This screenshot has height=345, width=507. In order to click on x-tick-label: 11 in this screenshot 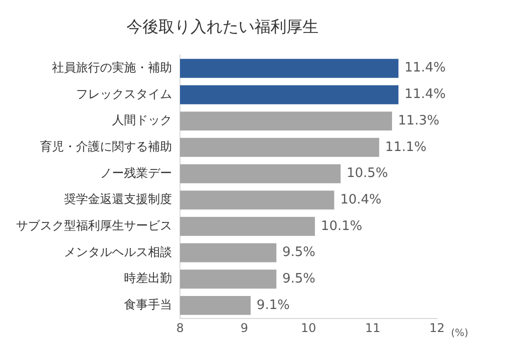, I will do `click(372, 327)`.